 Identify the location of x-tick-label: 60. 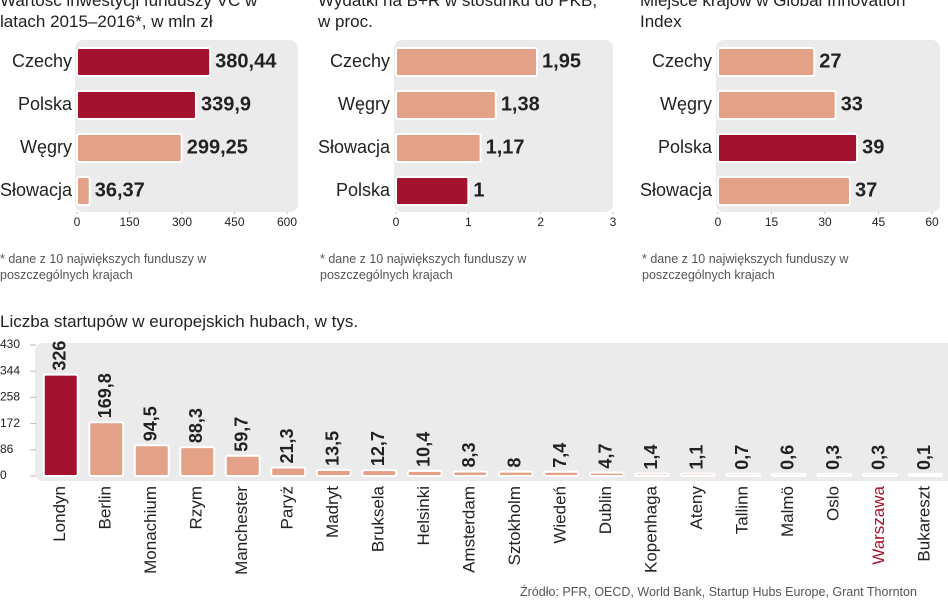
(932, 222).